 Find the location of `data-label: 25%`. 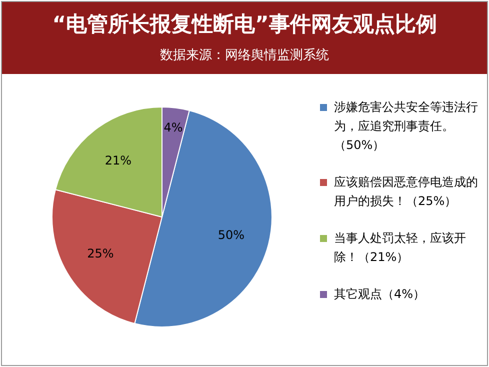

data-label: 25% is located at coordinates (100, 253).